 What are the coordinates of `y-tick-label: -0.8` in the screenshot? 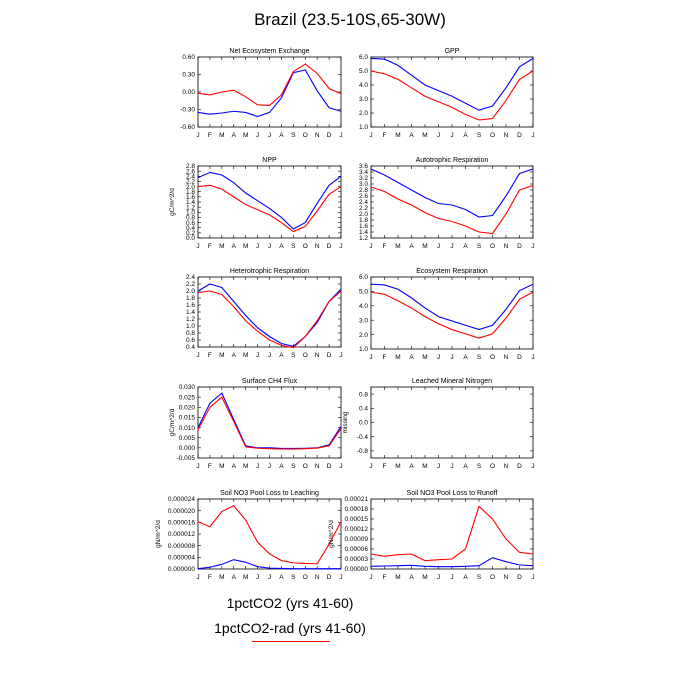 It's located at (363, 451).